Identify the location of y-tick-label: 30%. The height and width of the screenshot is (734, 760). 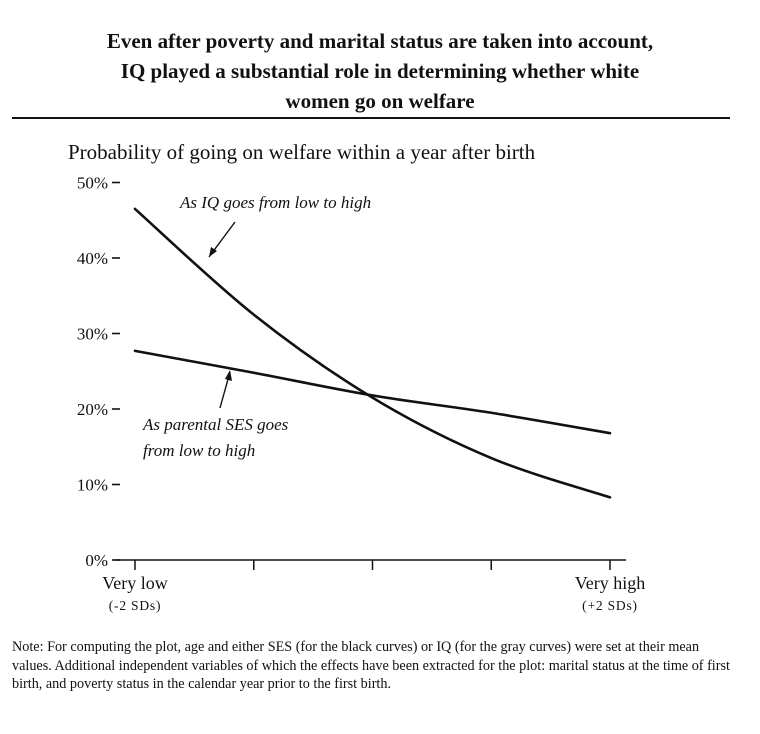
(92, 334).